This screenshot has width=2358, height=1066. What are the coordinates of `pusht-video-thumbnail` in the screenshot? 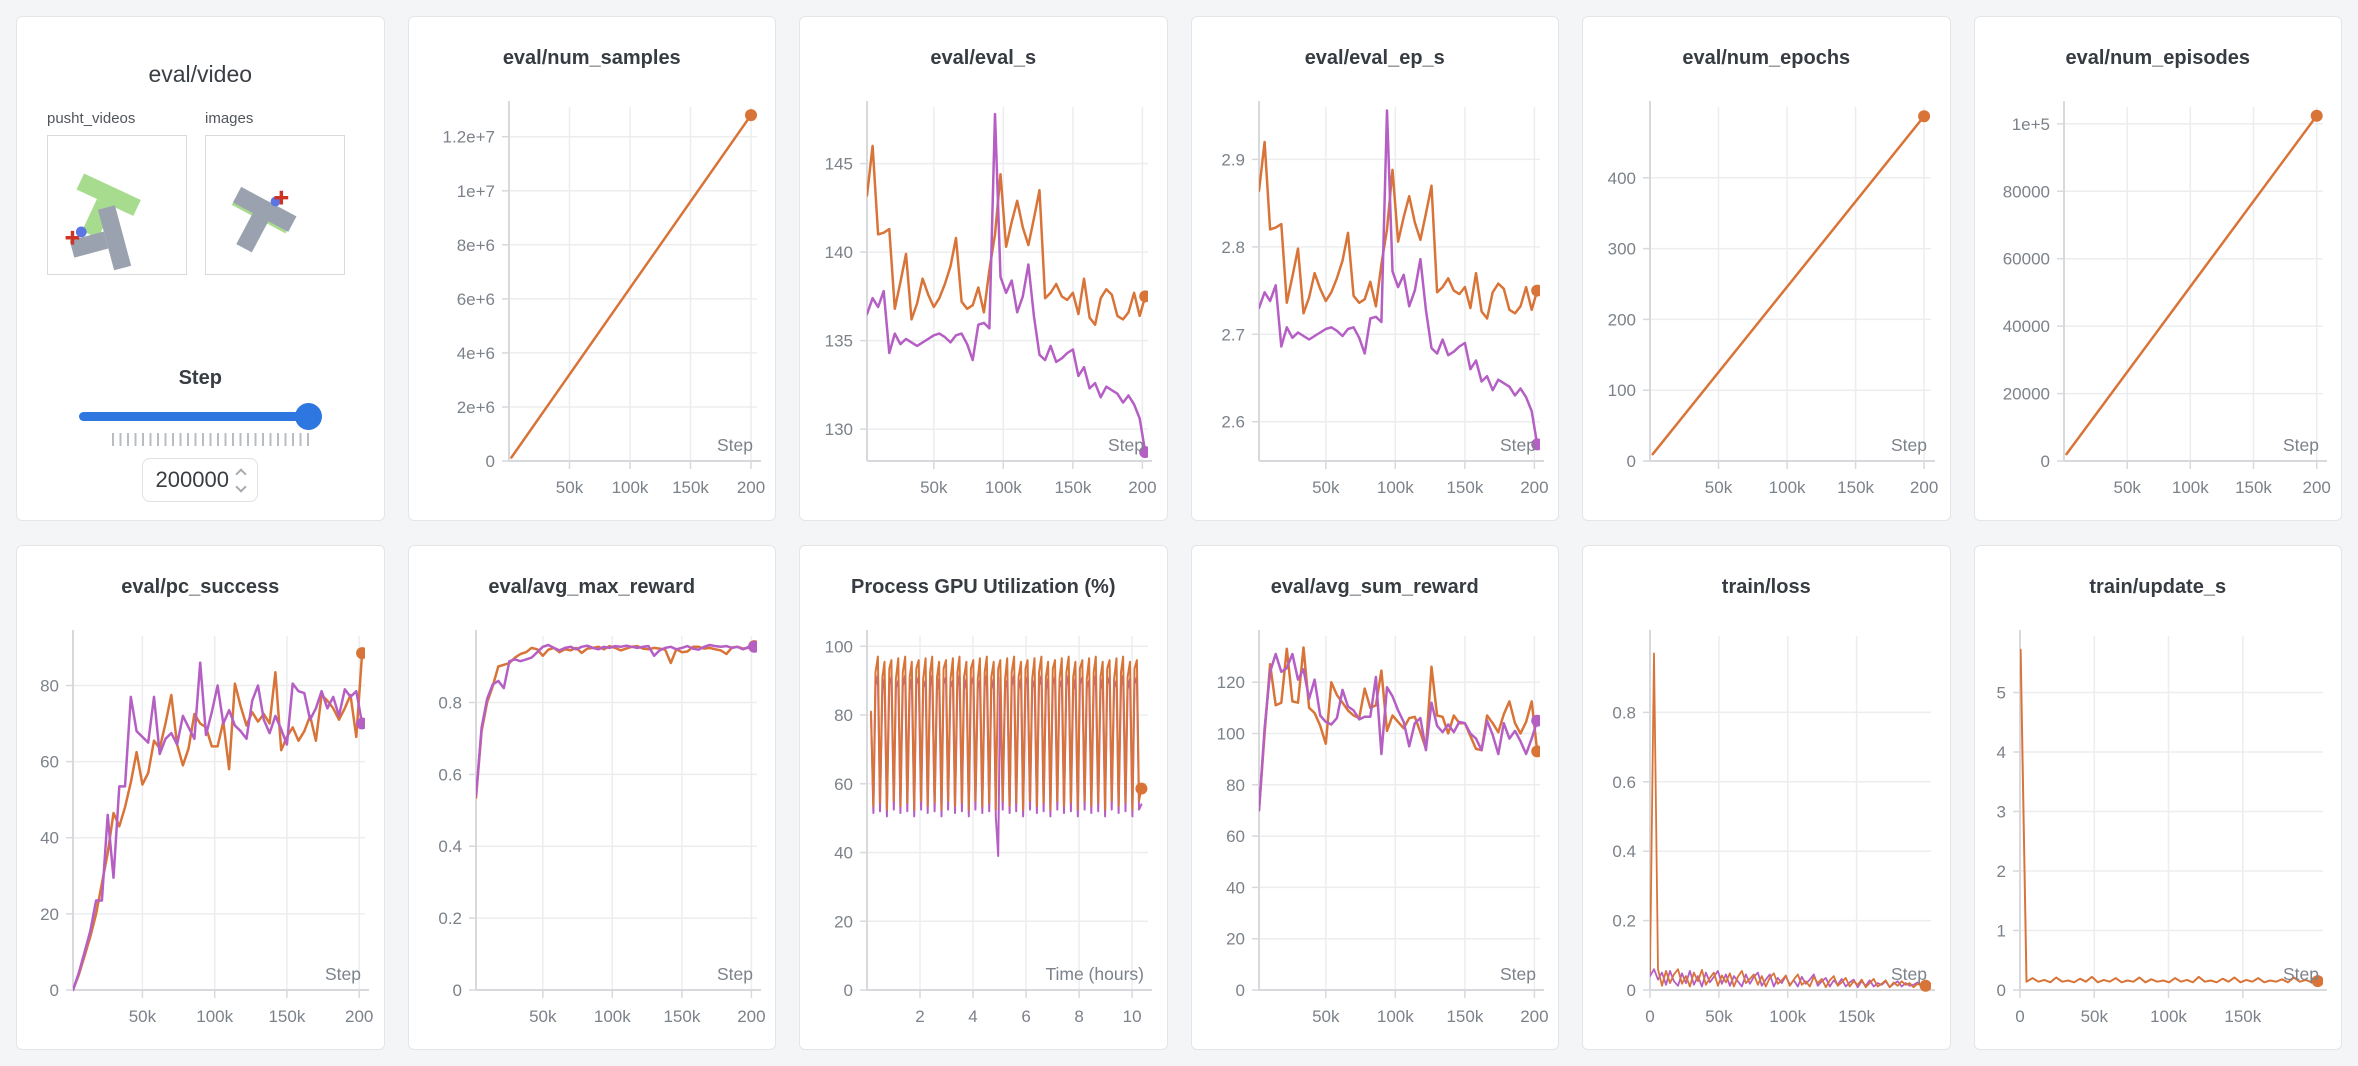 It's located at (117, 205).